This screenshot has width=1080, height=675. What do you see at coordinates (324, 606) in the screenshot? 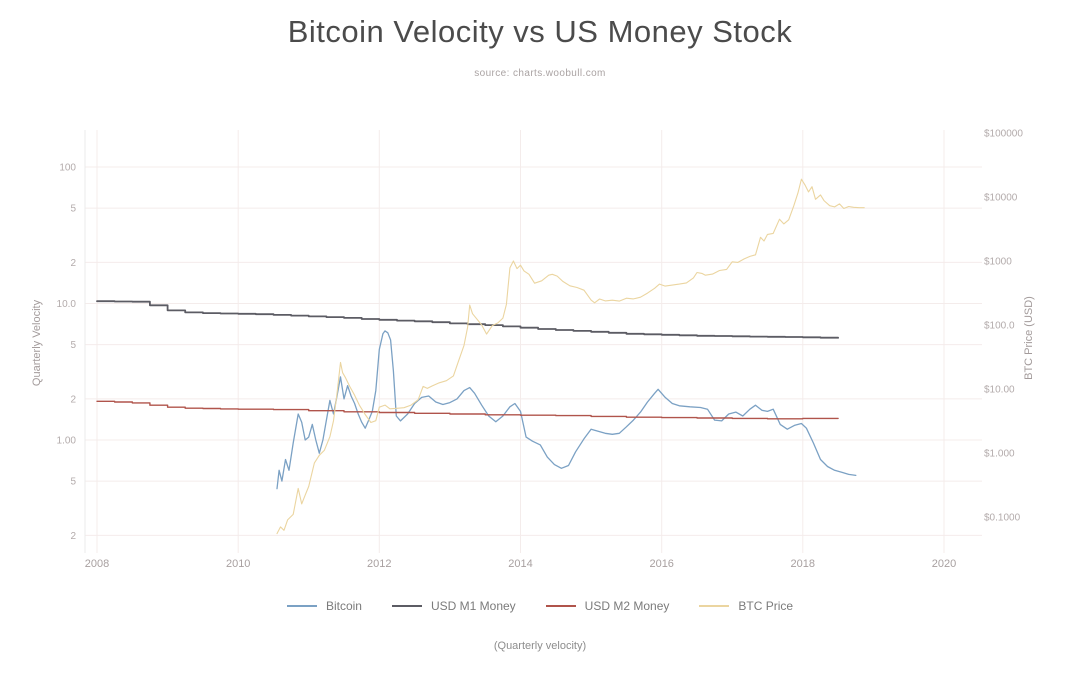
I see `legend-item-bitcoin: Bitcoin` at bounding box center [324, 606].